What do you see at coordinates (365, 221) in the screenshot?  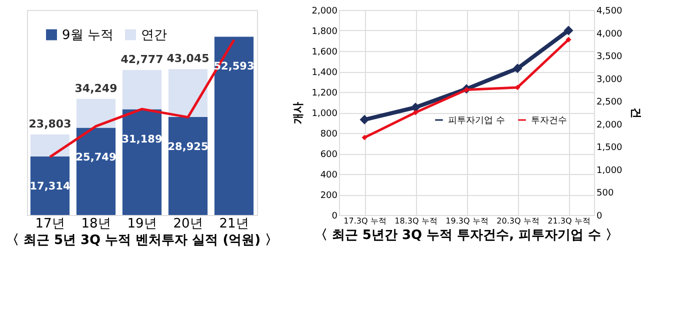 I see `x-tick-label: 17.3Q 누적` at bounding box center [365, 221].